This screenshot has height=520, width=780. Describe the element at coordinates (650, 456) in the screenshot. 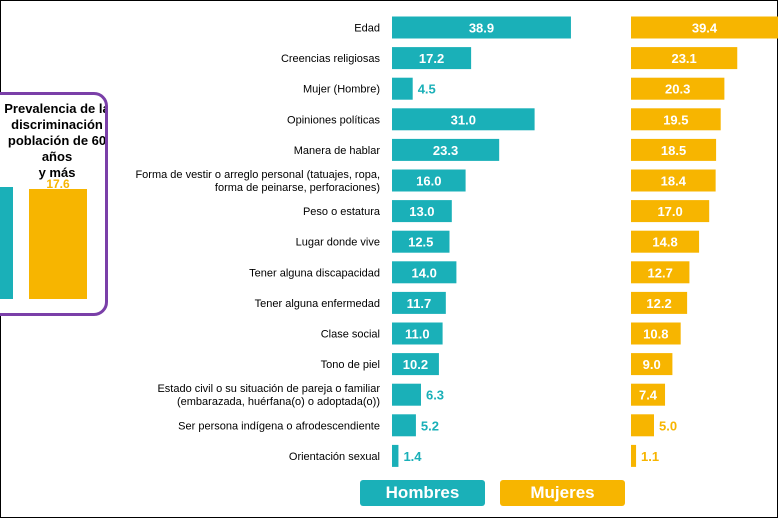

I see `data-label-mujeres: 1.1` at that location.